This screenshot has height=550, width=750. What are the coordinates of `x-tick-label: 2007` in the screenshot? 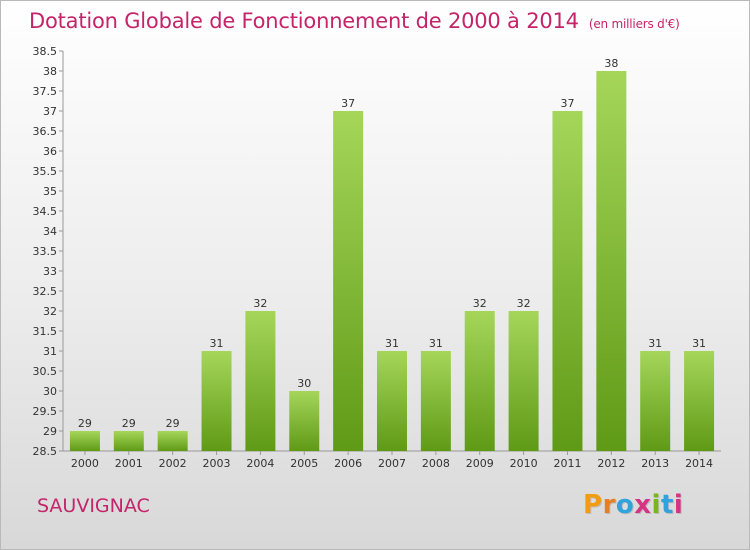 It's located at (392, 463).